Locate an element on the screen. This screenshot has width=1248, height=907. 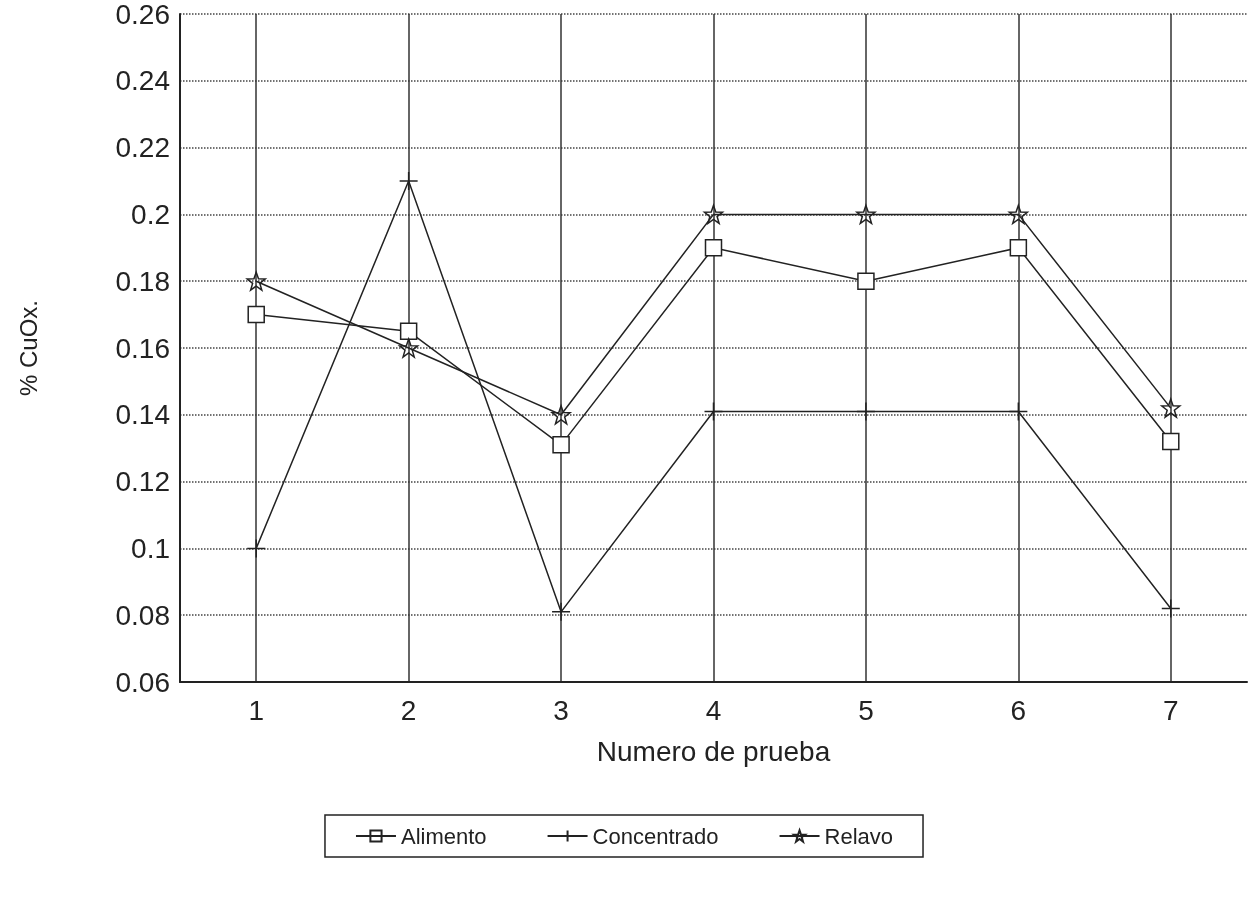
legend-label: Concentrado is located at coordinates (655, 836).